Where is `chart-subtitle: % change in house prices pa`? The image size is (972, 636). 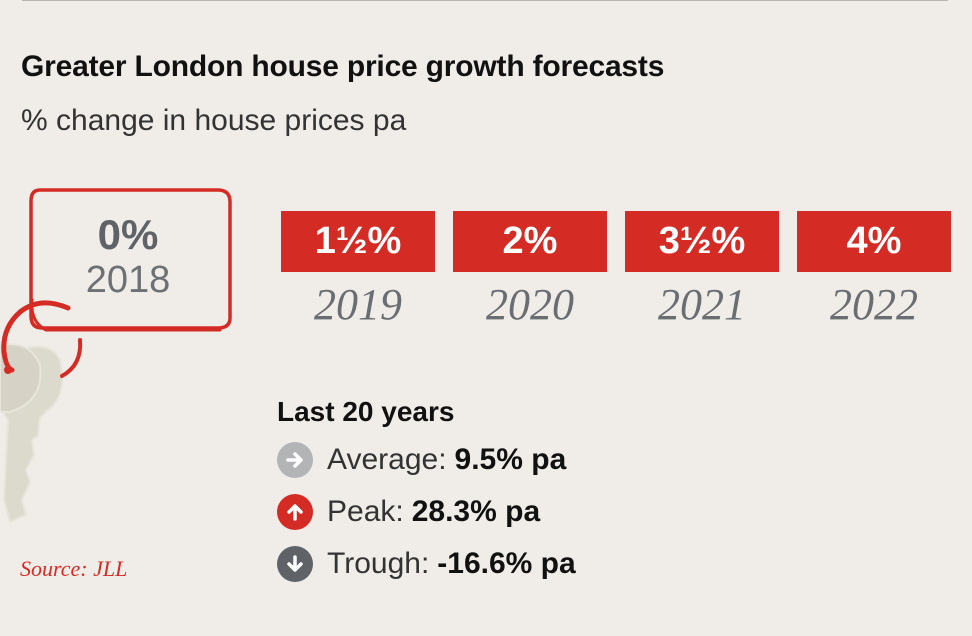 chart-subtitle: % change in house prices pa is located at coordinates (214, 120).